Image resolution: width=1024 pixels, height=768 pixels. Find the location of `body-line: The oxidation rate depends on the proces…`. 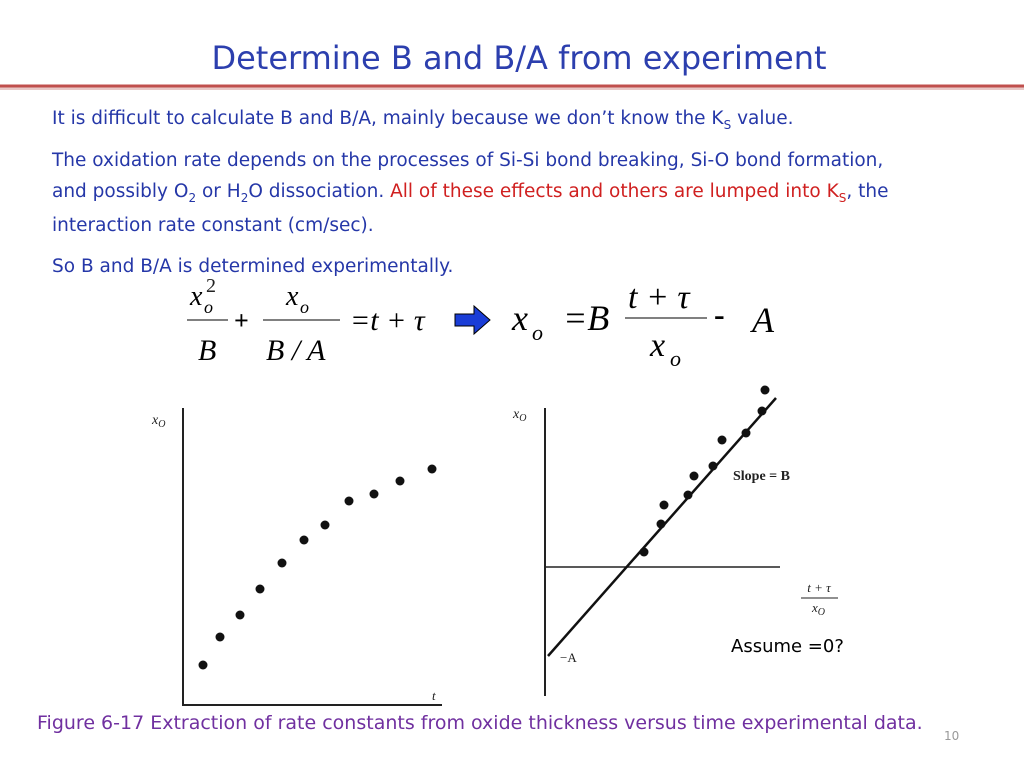

body-line: The oxidation rate depends on the proces… is located at coordinates (467, 160).